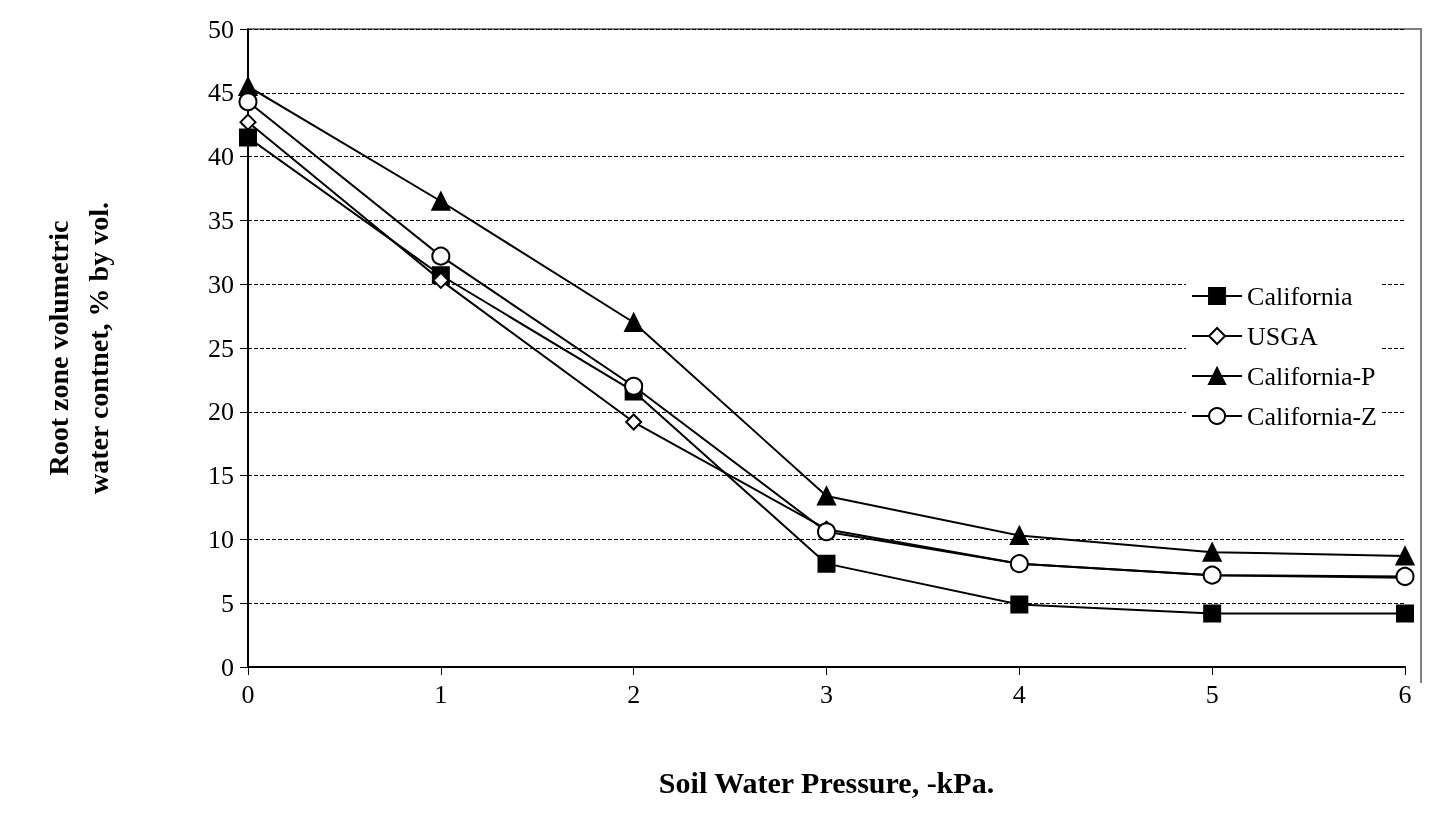 The image size is (1430, 830). Describe the element at coordinates (441, 694) in the screenshot. I see `x-tick-label: 1` at that location.